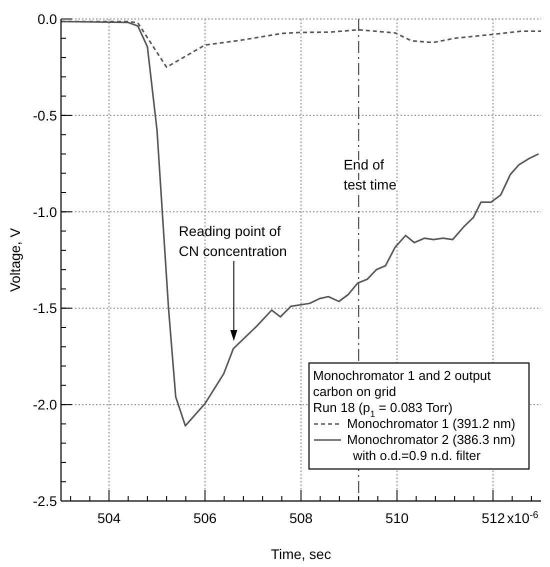  What do you see at coordinates (494, 518) in the screenshot?
I see `x-tick-label: 512` at bounding box center [494, 518].